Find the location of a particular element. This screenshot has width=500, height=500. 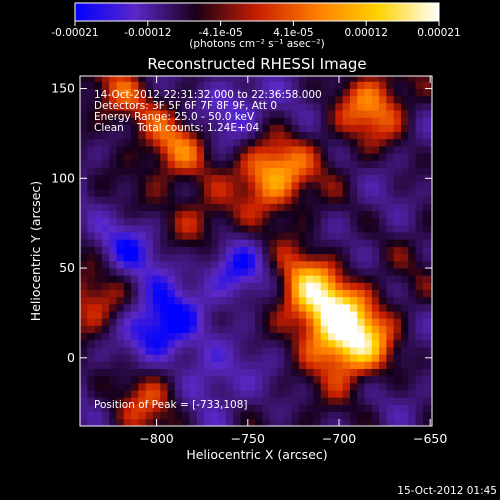

footer-timestamp: 15-Oct-2012 01:45 is located at coordinates (447, 491).